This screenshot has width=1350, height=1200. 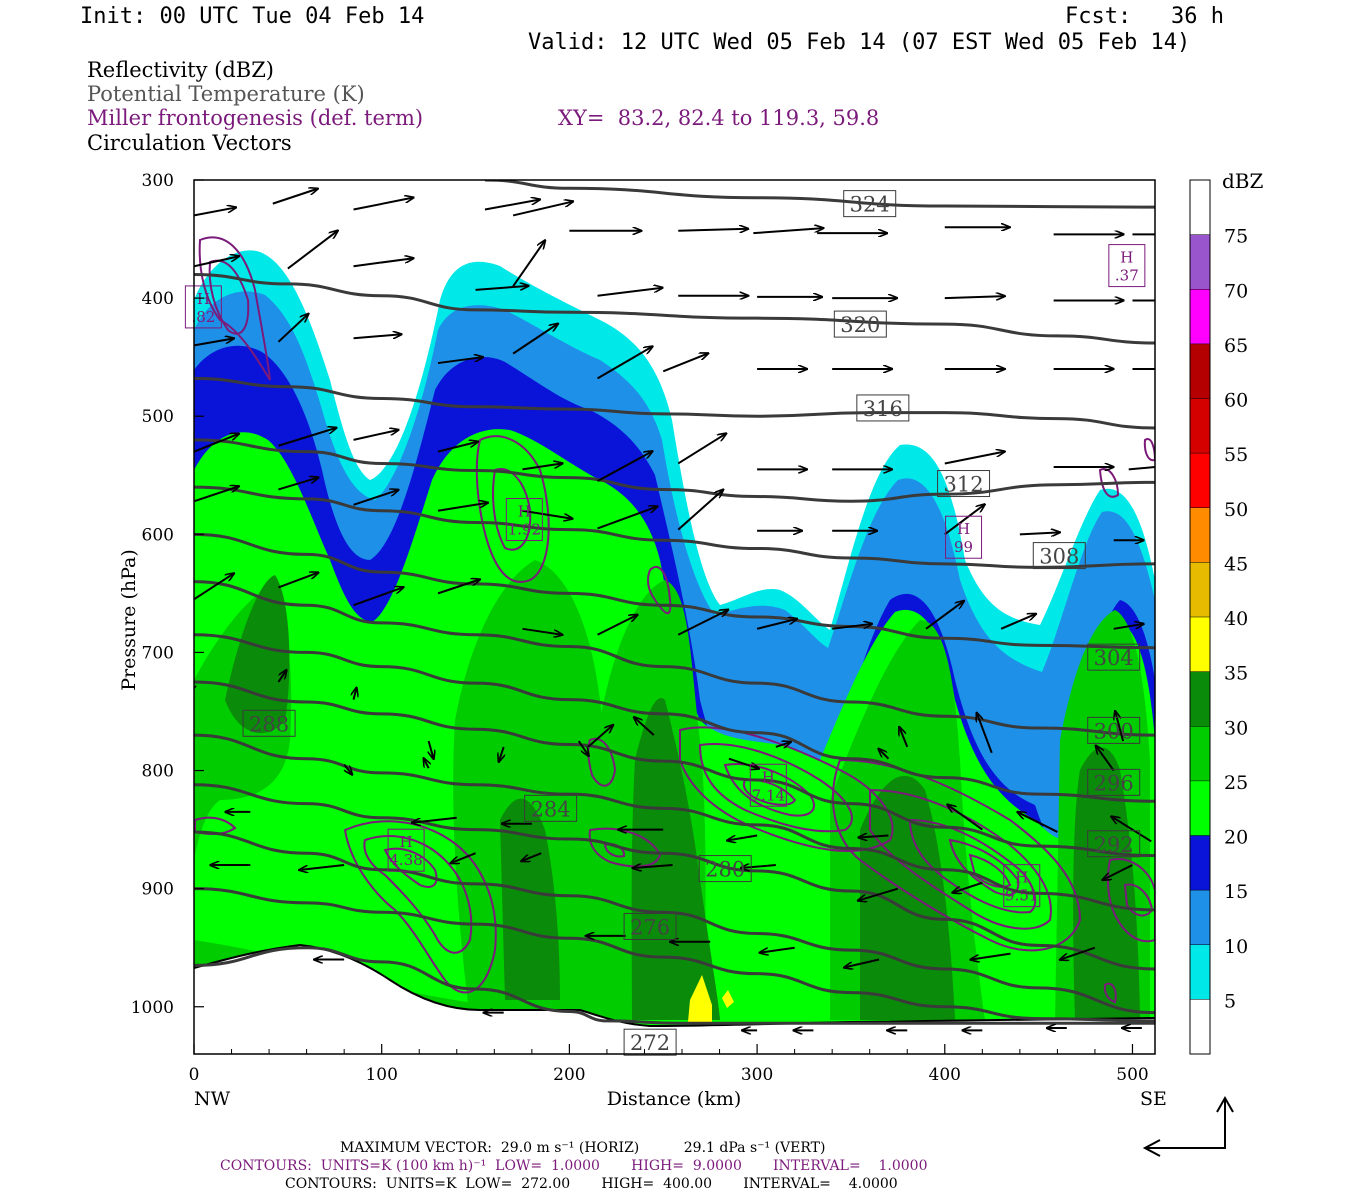 What do you see at coordinates (1021, 896) in the screenshot?
I see `miller-max-value: 9.51` at bounding box center [1021, 896].